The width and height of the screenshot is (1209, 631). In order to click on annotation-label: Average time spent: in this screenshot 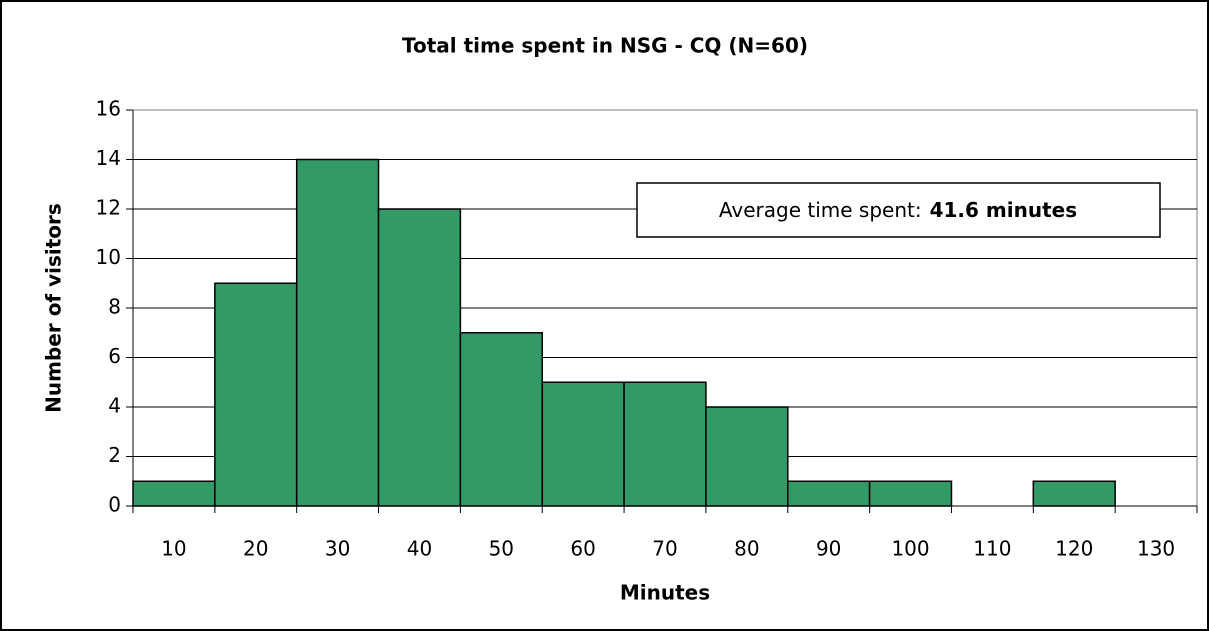, I will do `click(820, 210)`.